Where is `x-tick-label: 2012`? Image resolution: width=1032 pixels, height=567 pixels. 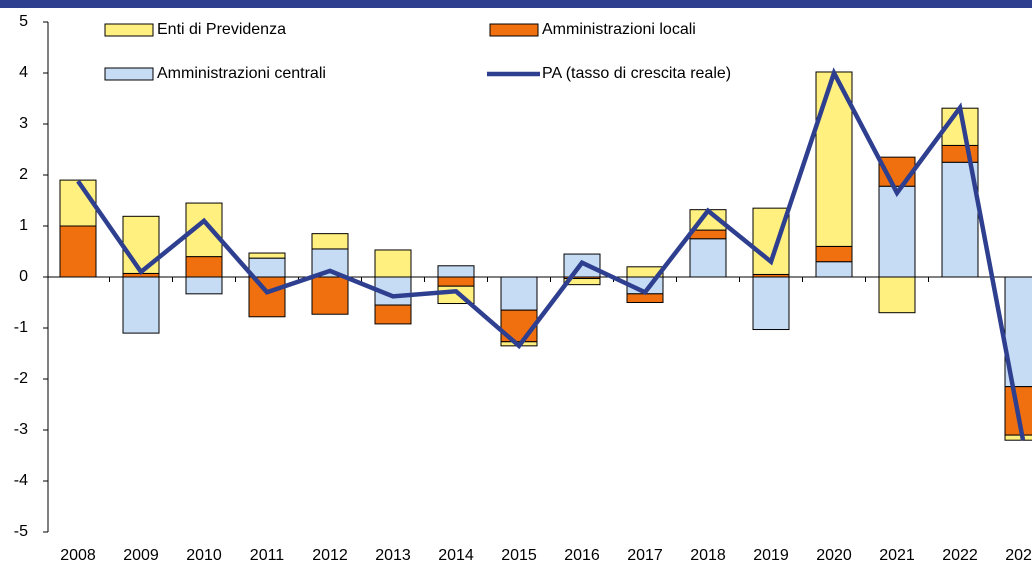
x-tick-label: 2012 is located at coordinates (330, 555).